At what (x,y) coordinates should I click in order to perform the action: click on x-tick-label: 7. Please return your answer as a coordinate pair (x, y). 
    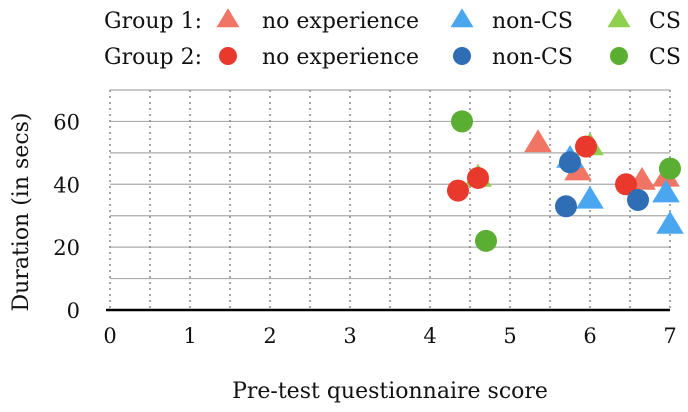
    Looking at the image, I should click on (669, 336).